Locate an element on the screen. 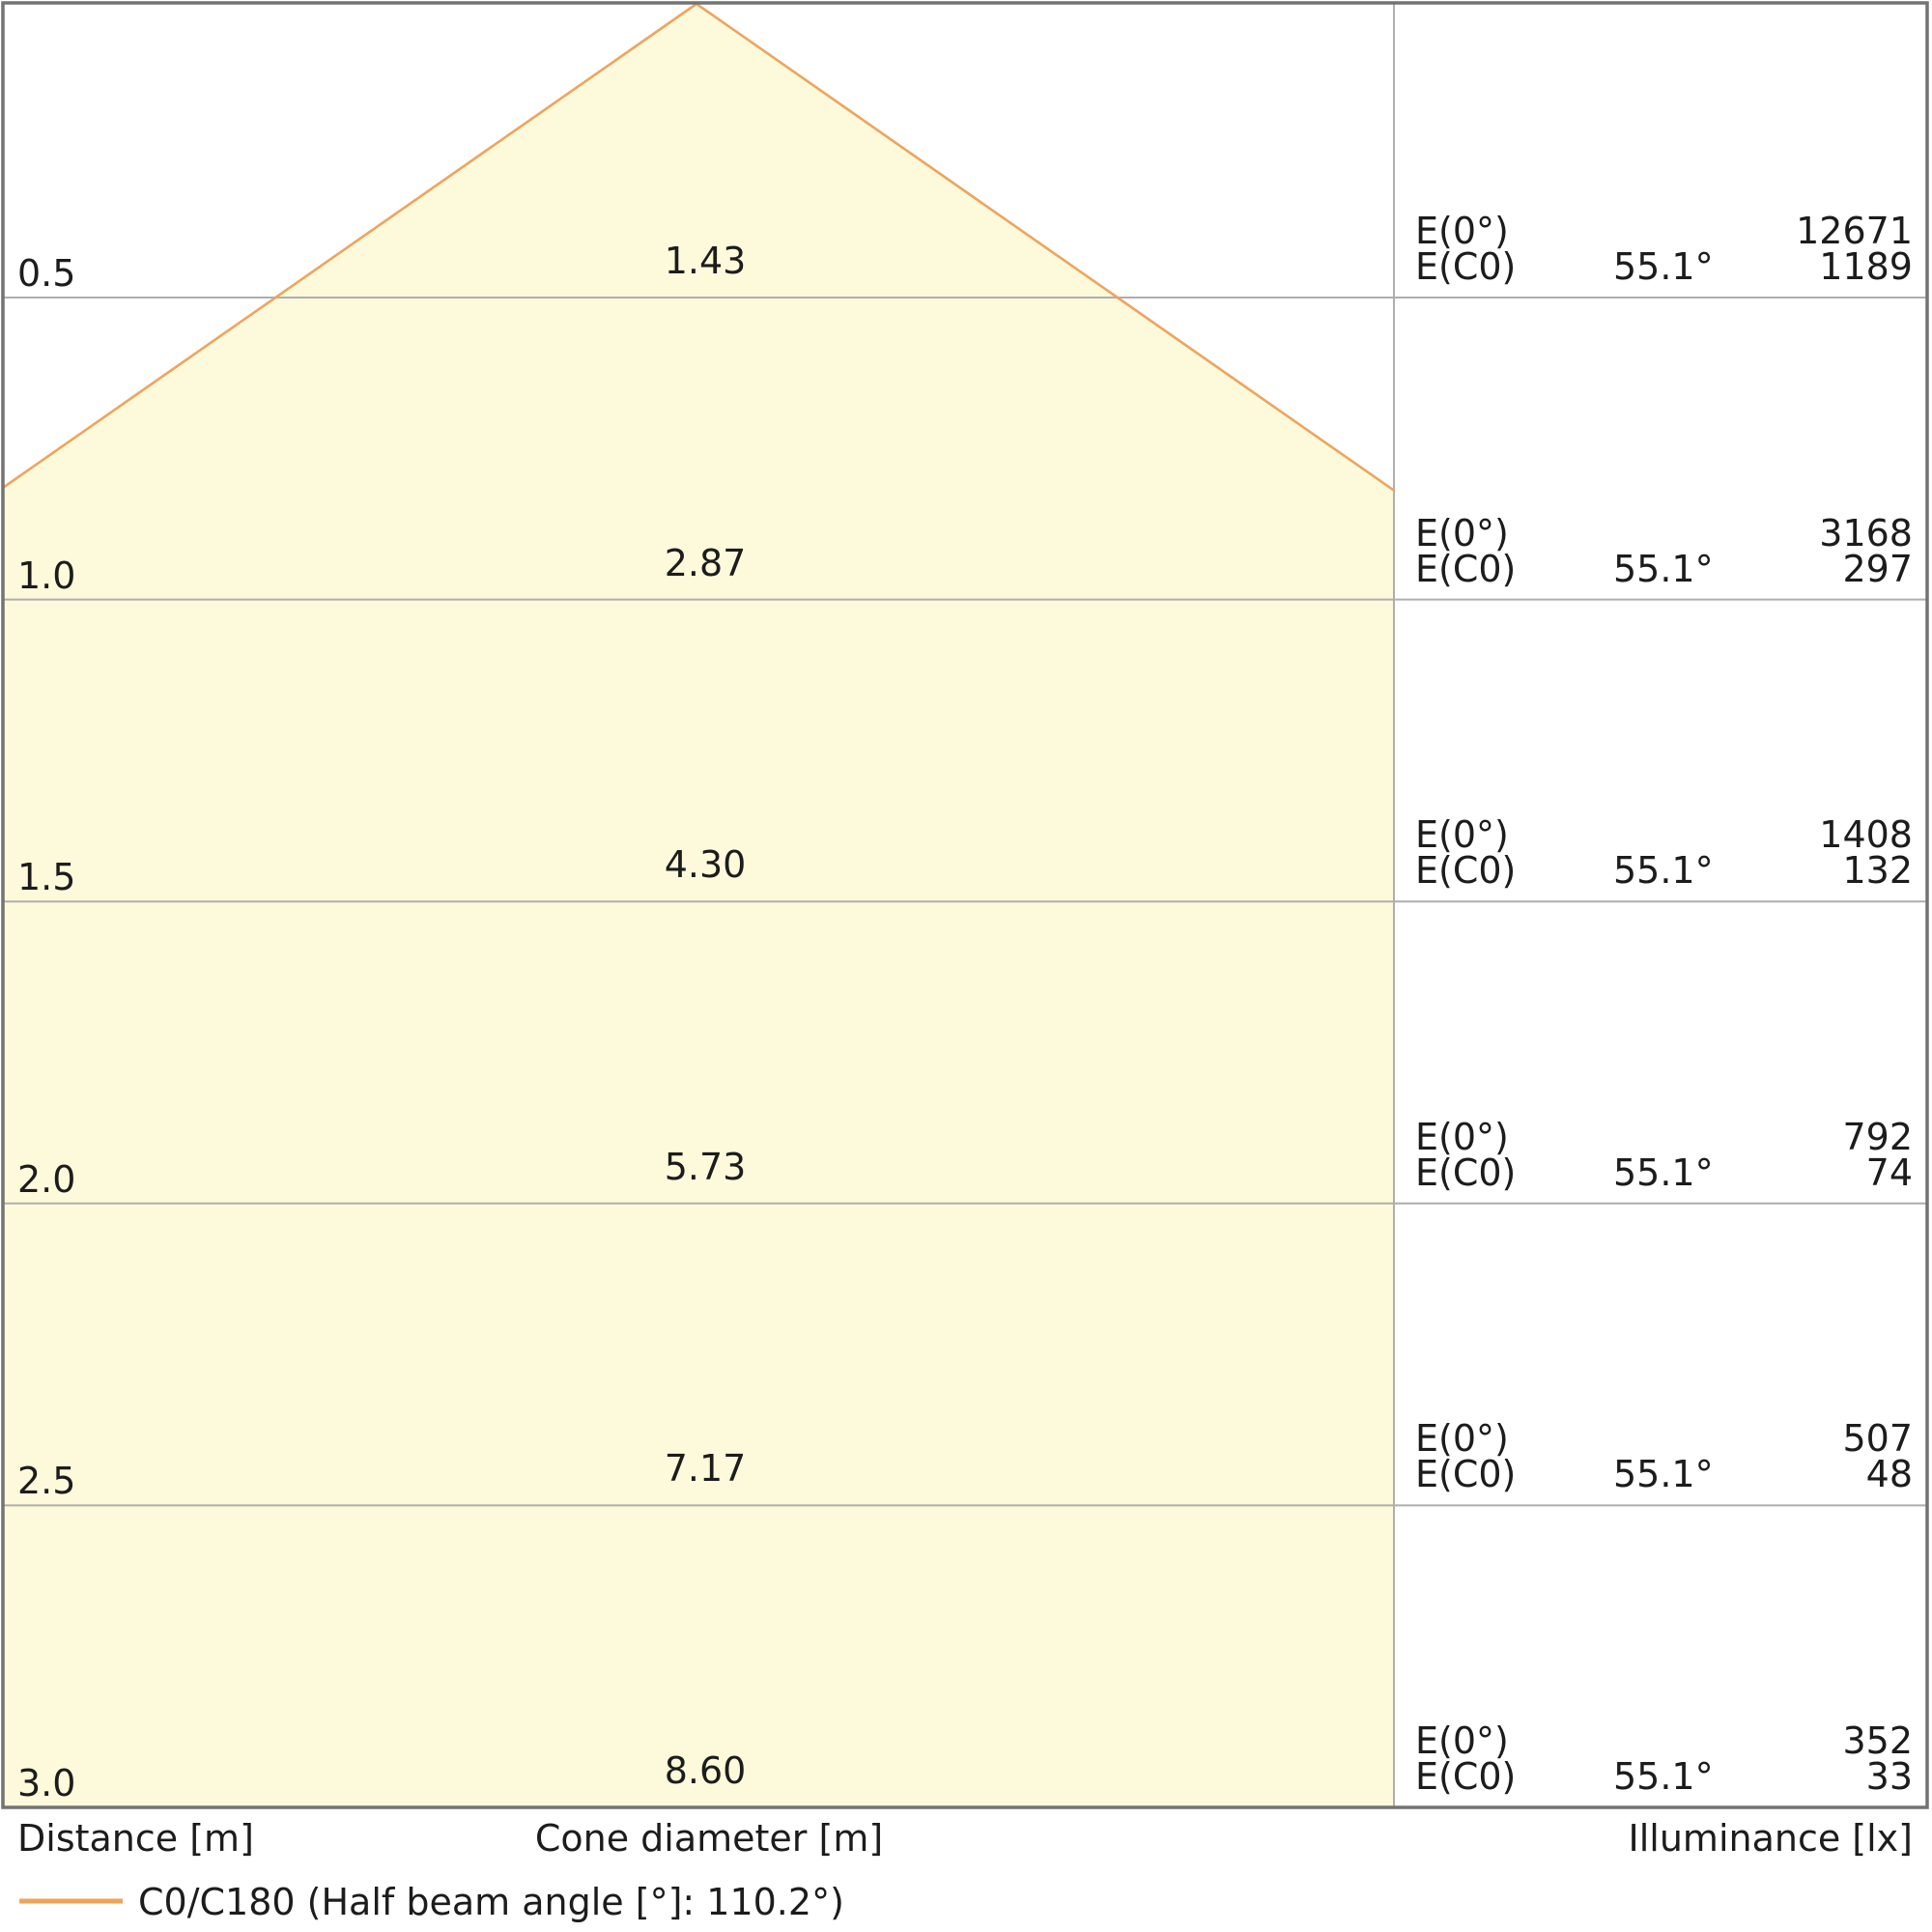  e0-value: 1408 is located at coordinates (1866, 835).